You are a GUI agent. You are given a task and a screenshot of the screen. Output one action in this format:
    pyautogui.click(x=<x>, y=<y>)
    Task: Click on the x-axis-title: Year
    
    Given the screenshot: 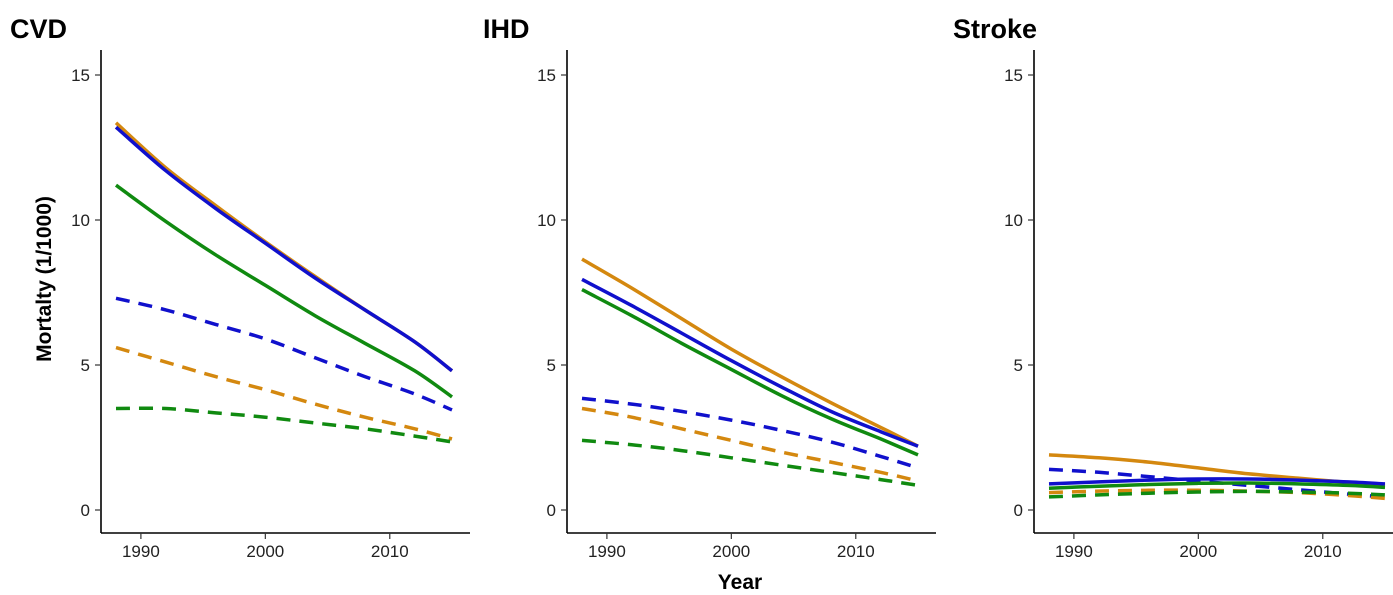 What is the action you would take?
    pyautogui.click(x=740, y=582)
    